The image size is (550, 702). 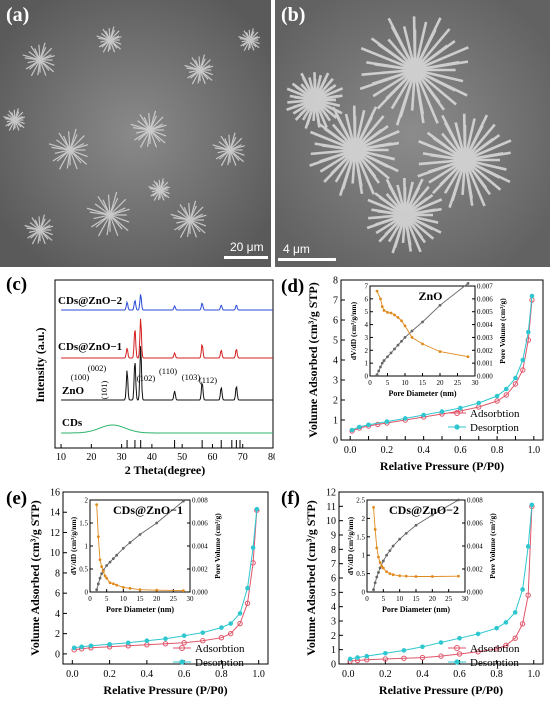 I want to click on inset-xtick-label: 5, so click(x=384, y=599).